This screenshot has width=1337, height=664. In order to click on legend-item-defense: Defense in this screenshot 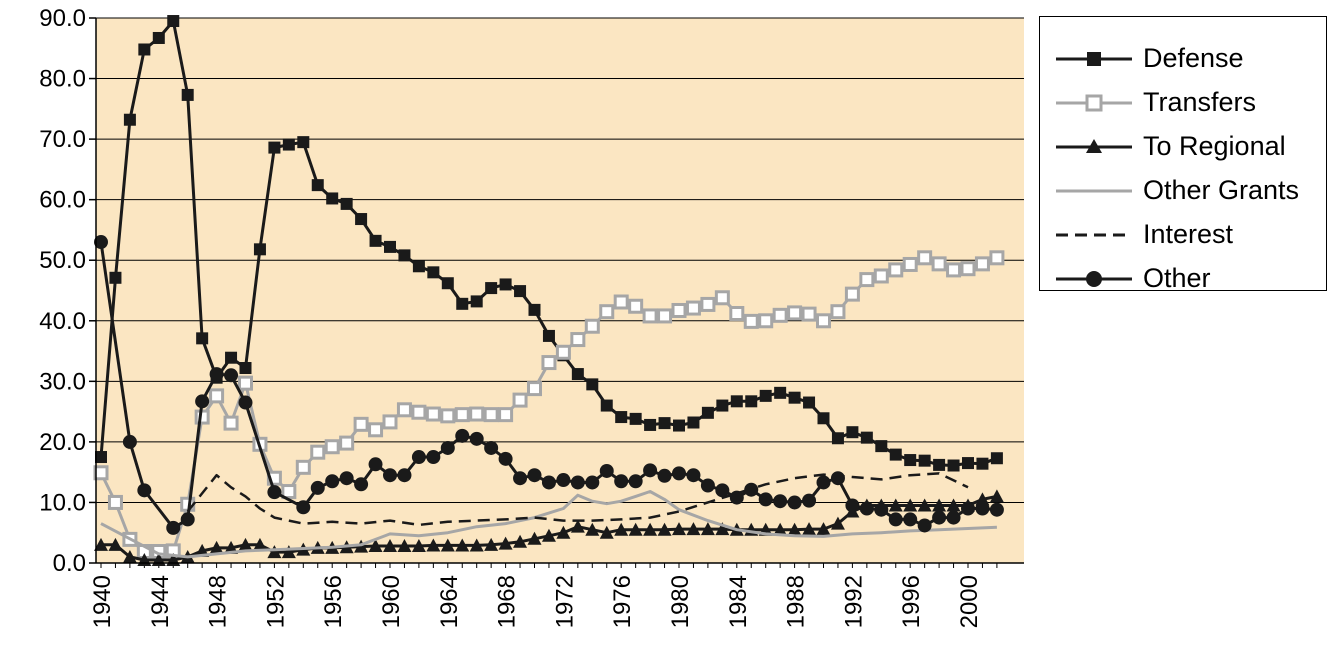, I will do `click(1183, 59)`.